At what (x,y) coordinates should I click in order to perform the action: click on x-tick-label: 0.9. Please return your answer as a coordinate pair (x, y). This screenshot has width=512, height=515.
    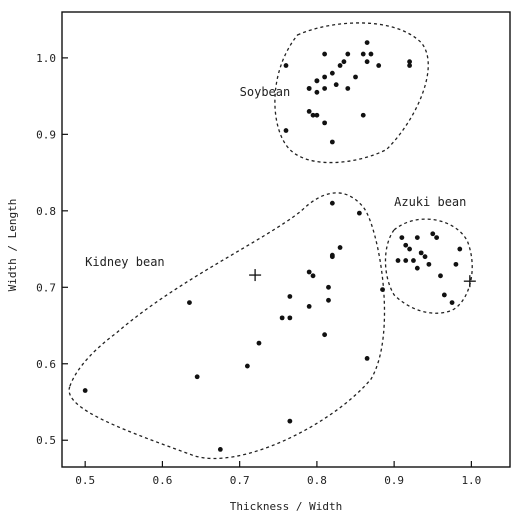
    Looking at the image, I should click on (394, 480).